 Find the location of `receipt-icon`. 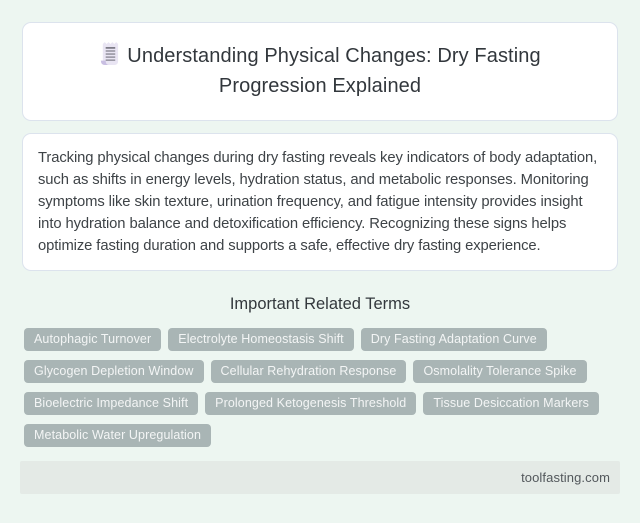

receipt-icon is located at coordinates (109, 54).